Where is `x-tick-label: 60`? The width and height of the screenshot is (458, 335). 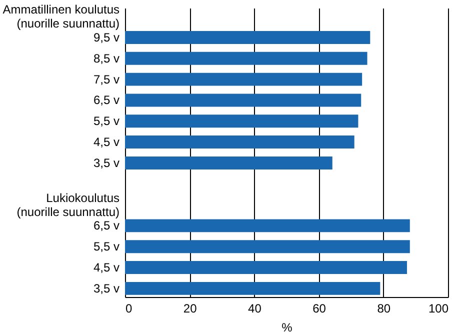 x-tick-label: 60 is located at coordinates (319, 309).